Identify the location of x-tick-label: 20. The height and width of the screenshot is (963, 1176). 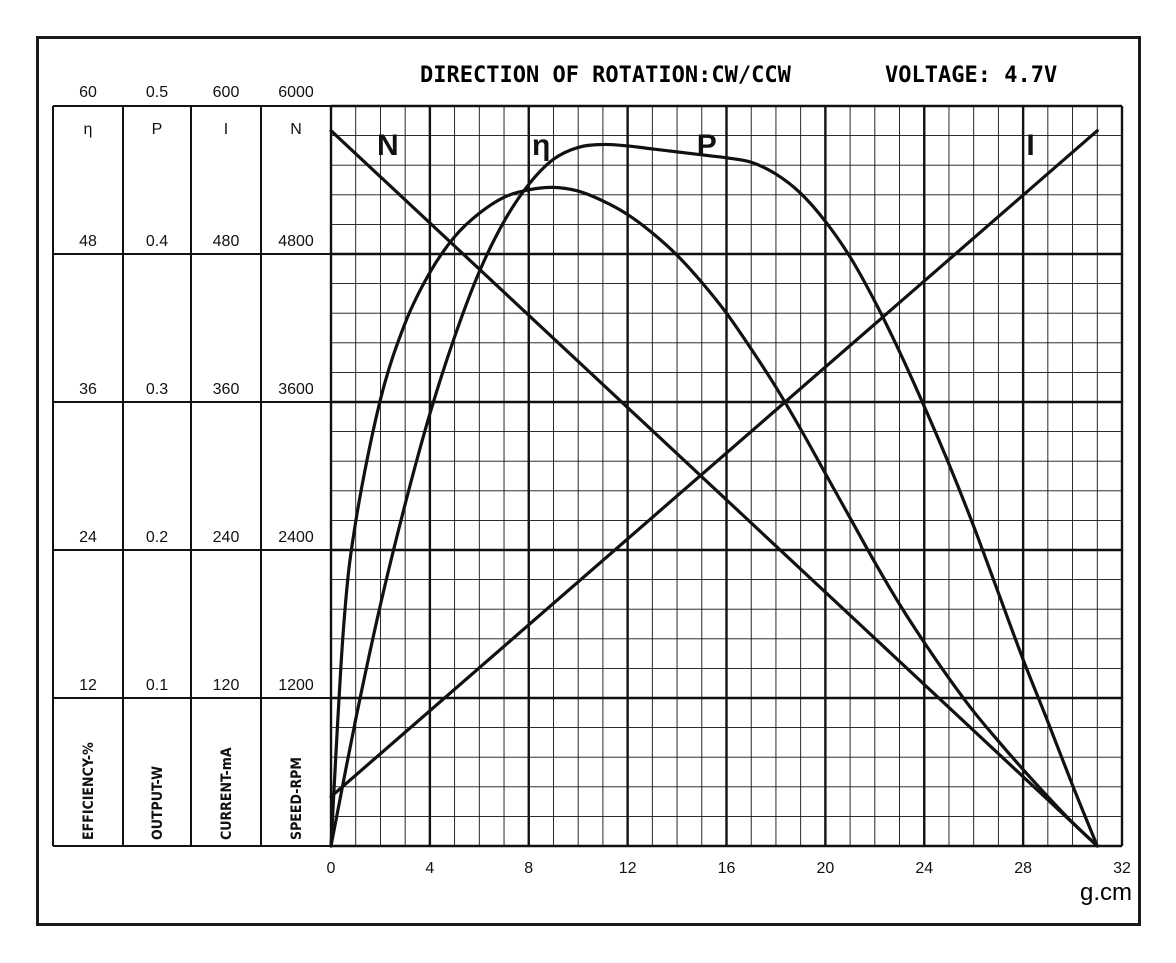
(825, 868).